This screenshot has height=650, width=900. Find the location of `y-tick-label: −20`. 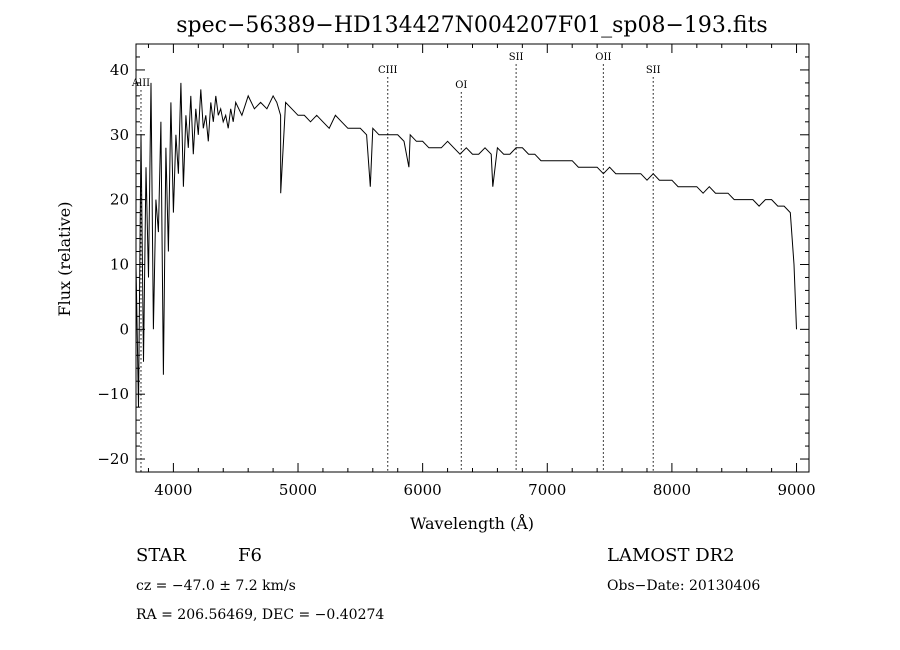

y-tick-label: −20 is located at coordinates (113, 459).